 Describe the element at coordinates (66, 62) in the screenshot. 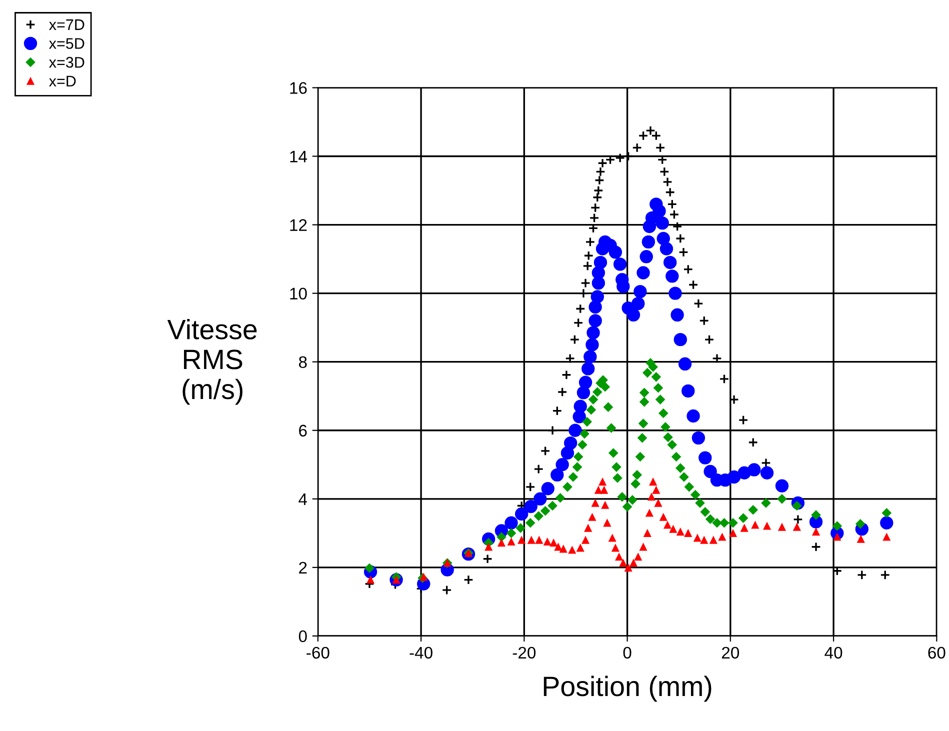

I see `legend-label: x=3D` at that location.